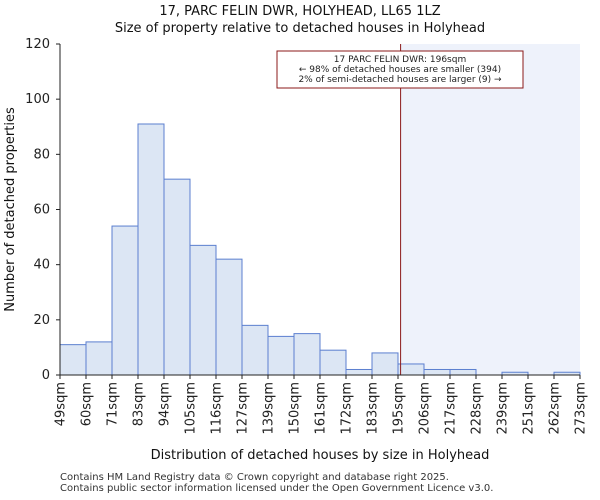 The image size is (600, 500). What do you see at coordinates (295, 408) in the screenshot?
I see `x-tick-label: 150sqm` at bounding box center [295, 408].